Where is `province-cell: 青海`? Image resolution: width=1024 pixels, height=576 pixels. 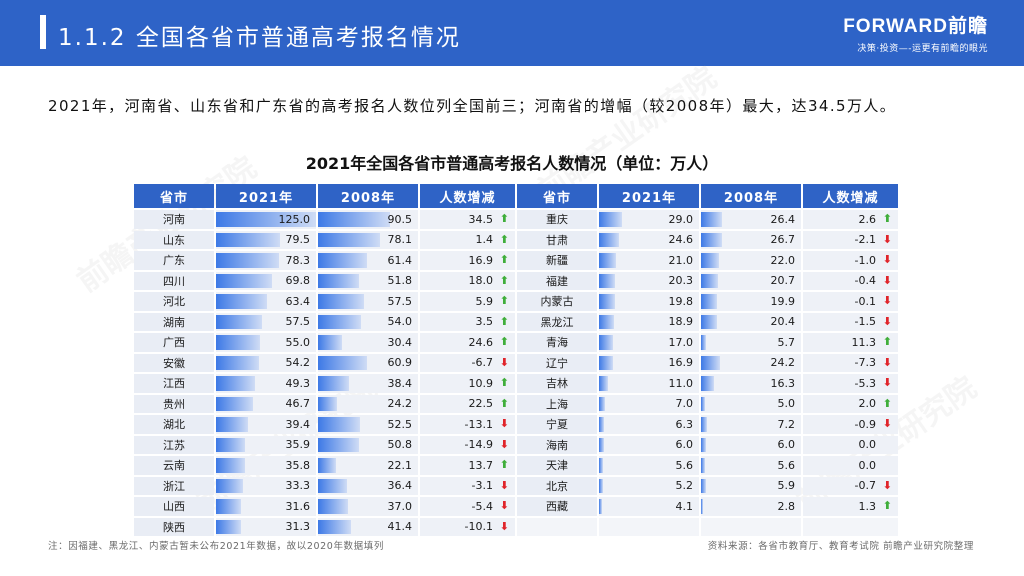 province-cell: 青海 is located at coordinates (557, 342).